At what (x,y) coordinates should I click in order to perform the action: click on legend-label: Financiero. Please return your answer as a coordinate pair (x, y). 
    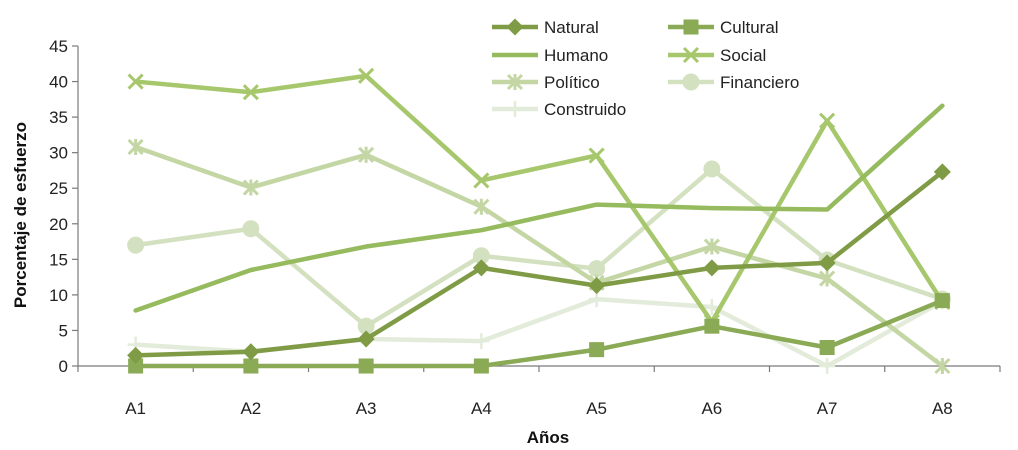
    Looking at the image, I should click on (759, 82).